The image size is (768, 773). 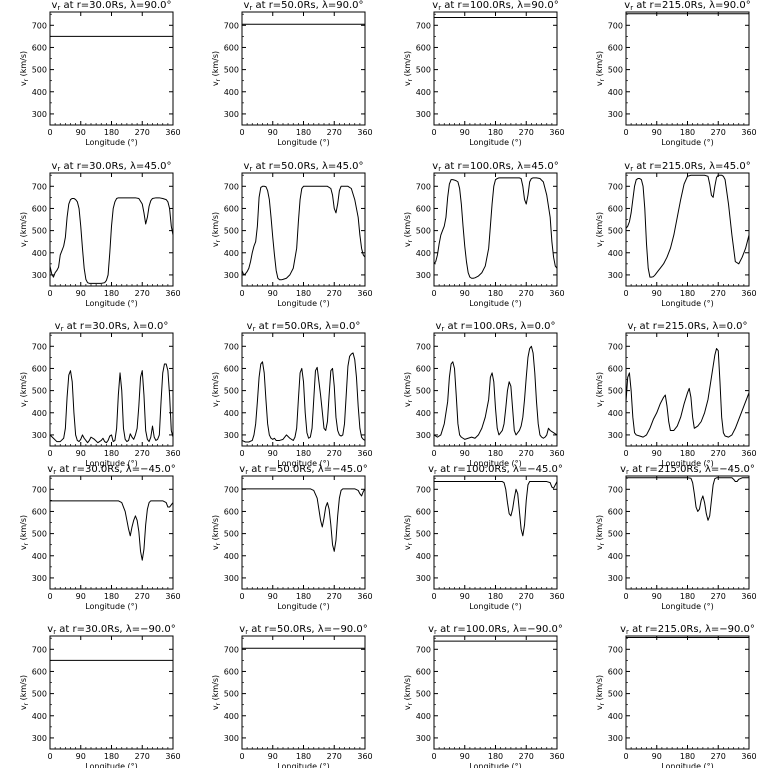 I want to click on chart-title: vr at r=50.0Rs, λ=0.0°, so click(x=304, y=327).